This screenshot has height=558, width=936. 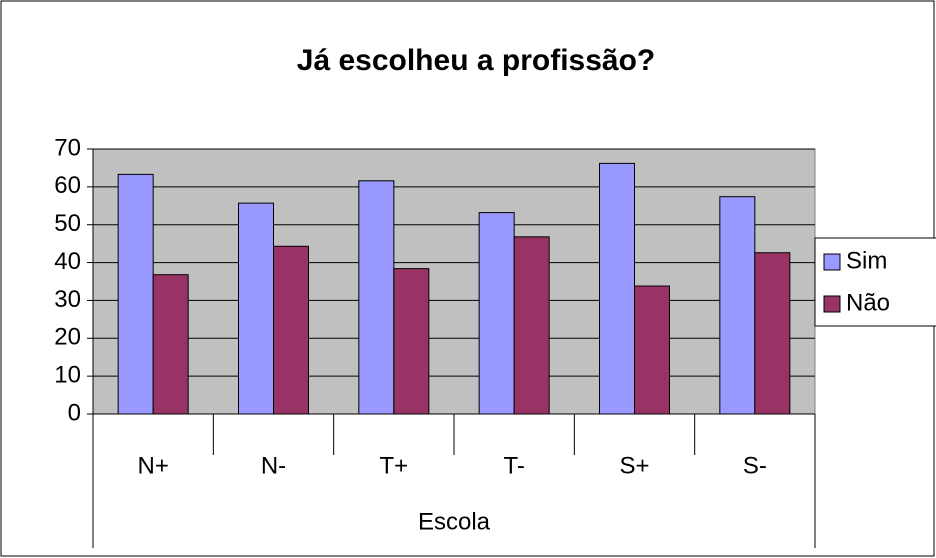 What do you see at coordinates (476, 60) in the screenshot?
I see `chart-title: Já escolheu a profissão?` at bounding box center [476, 60].